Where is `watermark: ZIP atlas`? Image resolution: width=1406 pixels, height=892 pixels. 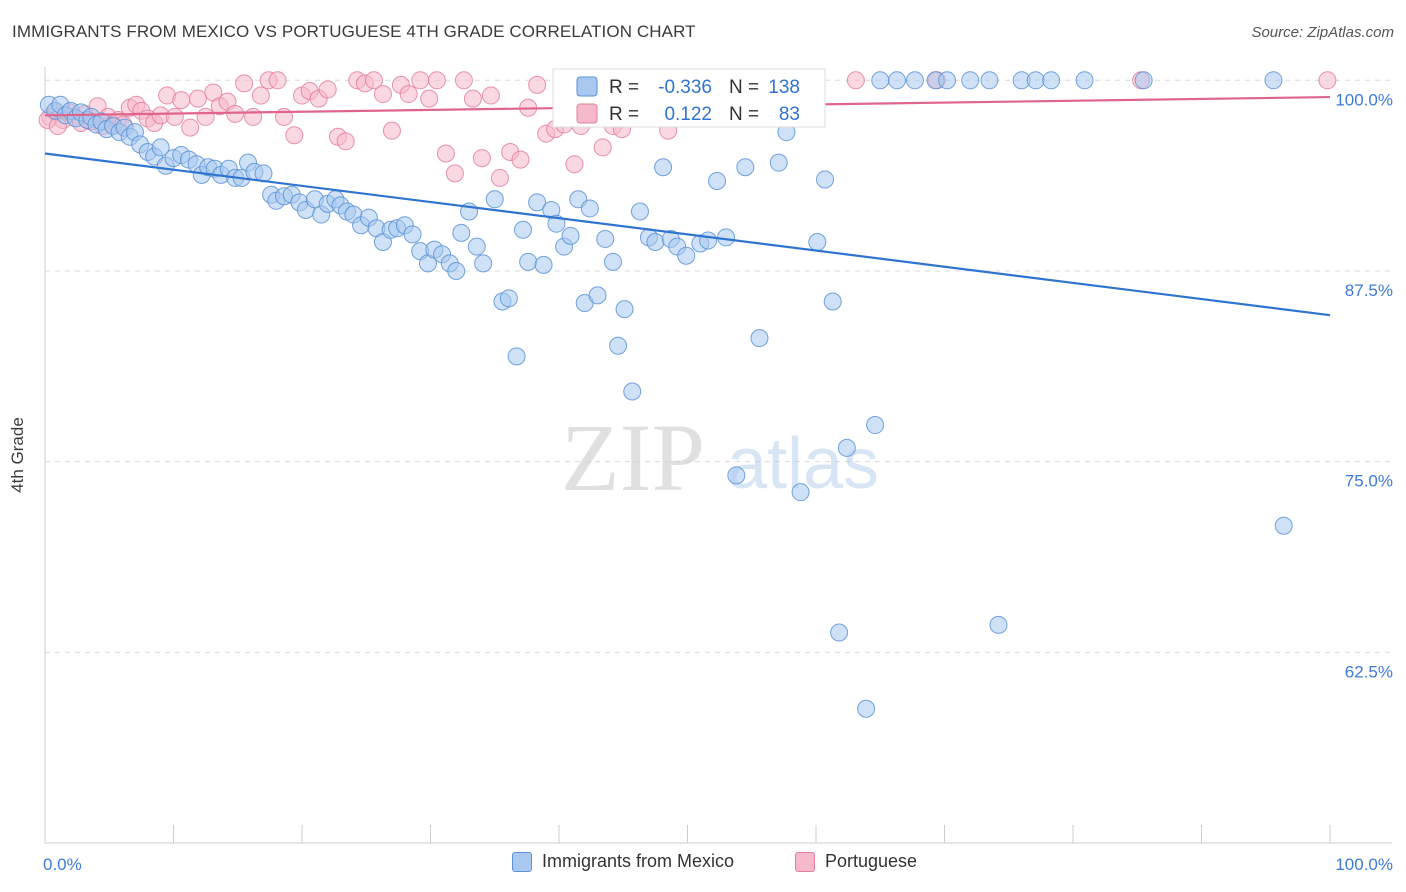 watermark: ZIP atlas is located at coordinates (720, 457).